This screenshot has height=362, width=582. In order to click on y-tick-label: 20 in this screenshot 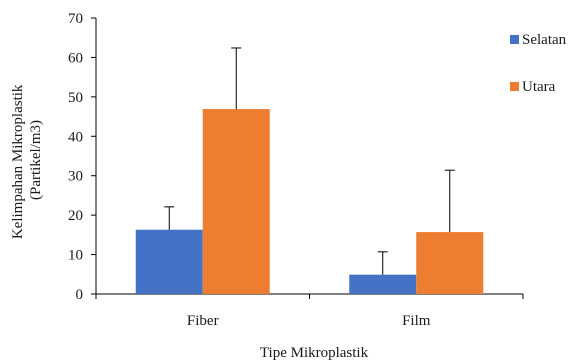, I will do `click(75, 216)`.